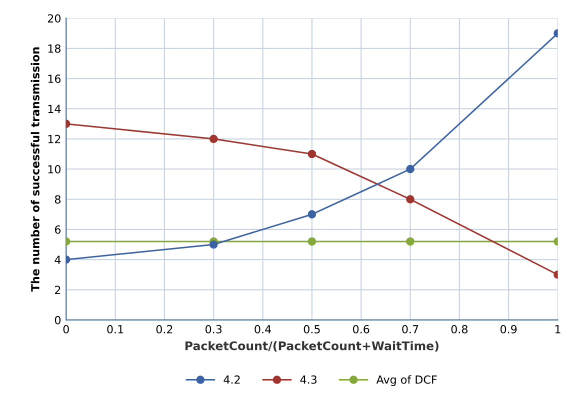  What do you see at coordinates (54, 169) in the screenshot?
I see `y-tick-label: 10` at bounding box center [54, 169].